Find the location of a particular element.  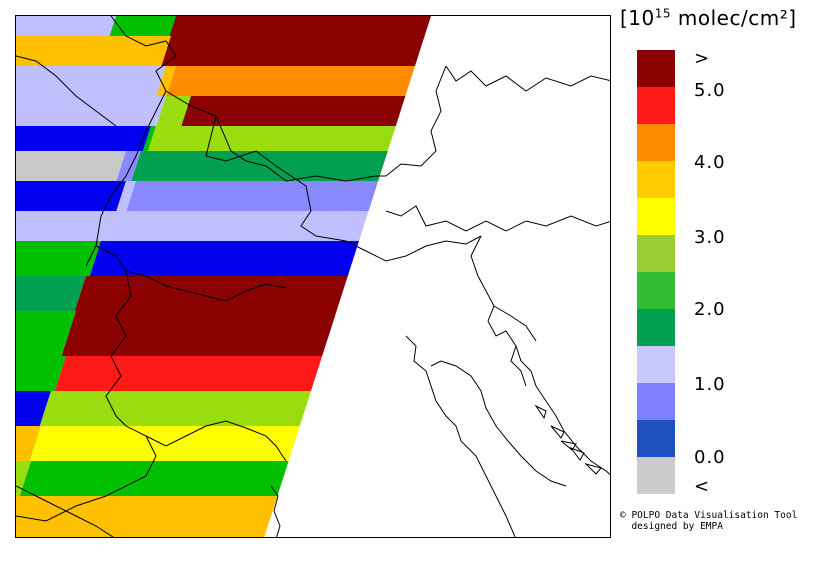

color-legend-bar is located at coordinates (656, 272).